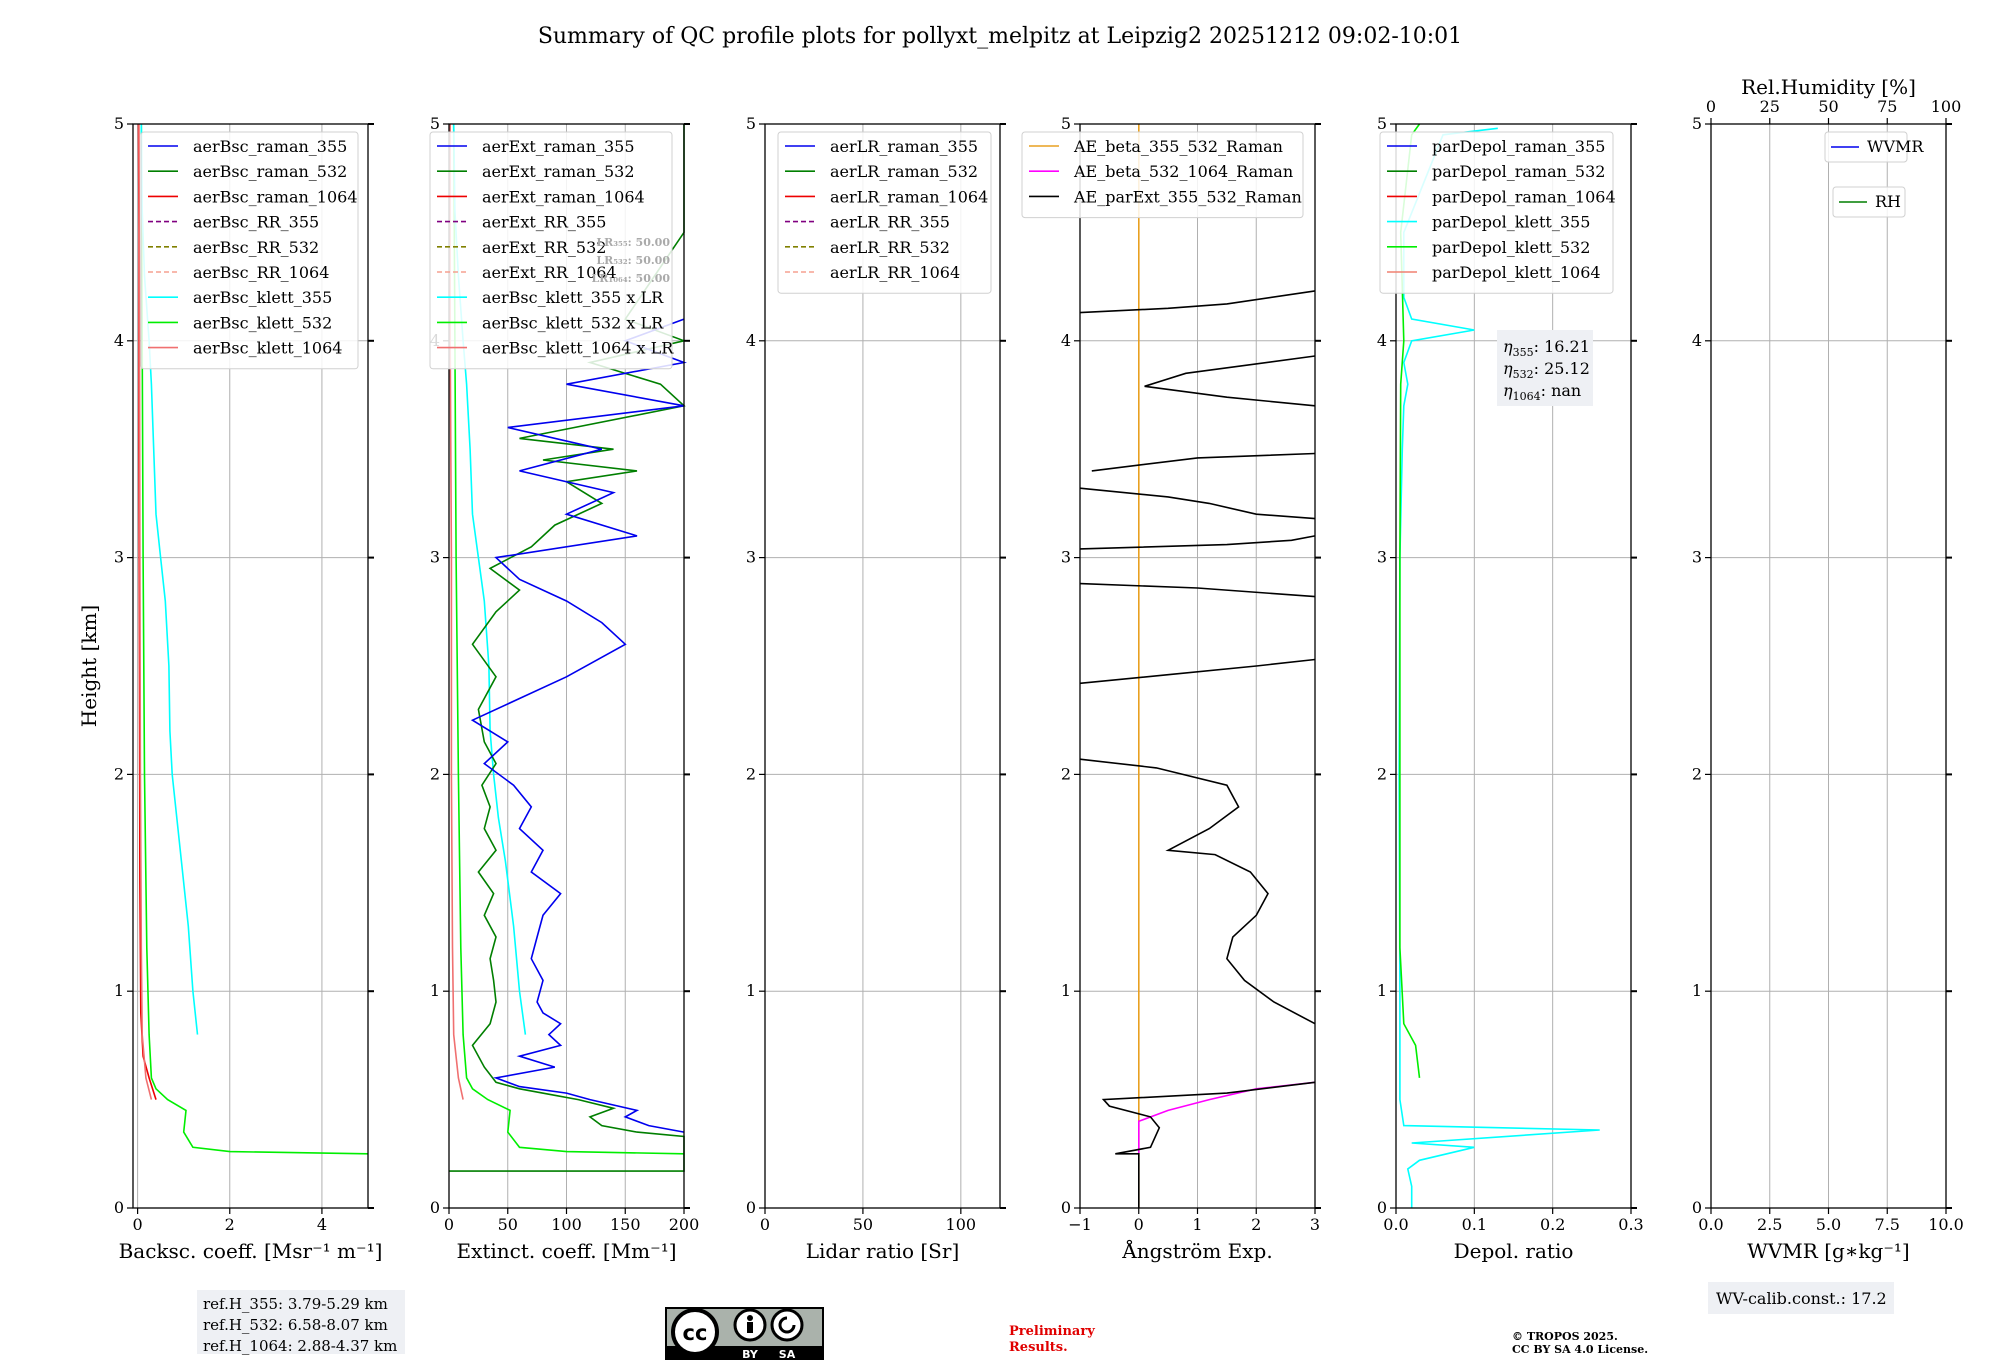  What do you see at coordinates (295, 1304) in the screenshot?
I see `ref-height-355: ref.H_355: 3.79-5.29 km` at bounding box center [295, 1304].